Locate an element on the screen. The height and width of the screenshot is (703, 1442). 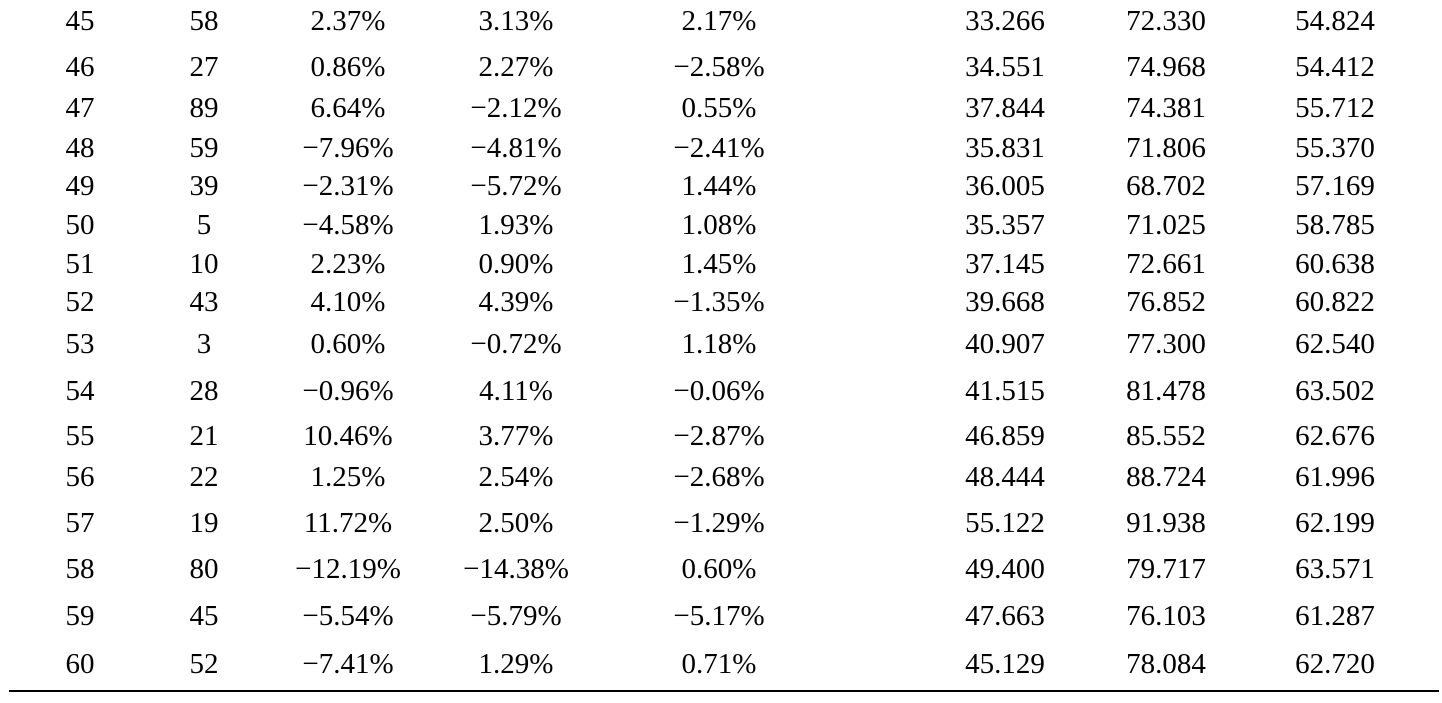
table-cell: −2.58% is located at coordinates (719, 67).